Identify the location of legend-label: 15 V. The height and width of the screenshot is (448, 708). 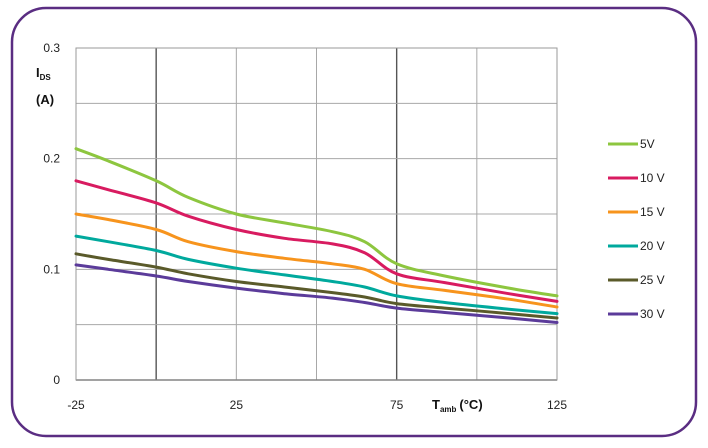
(652, 212).